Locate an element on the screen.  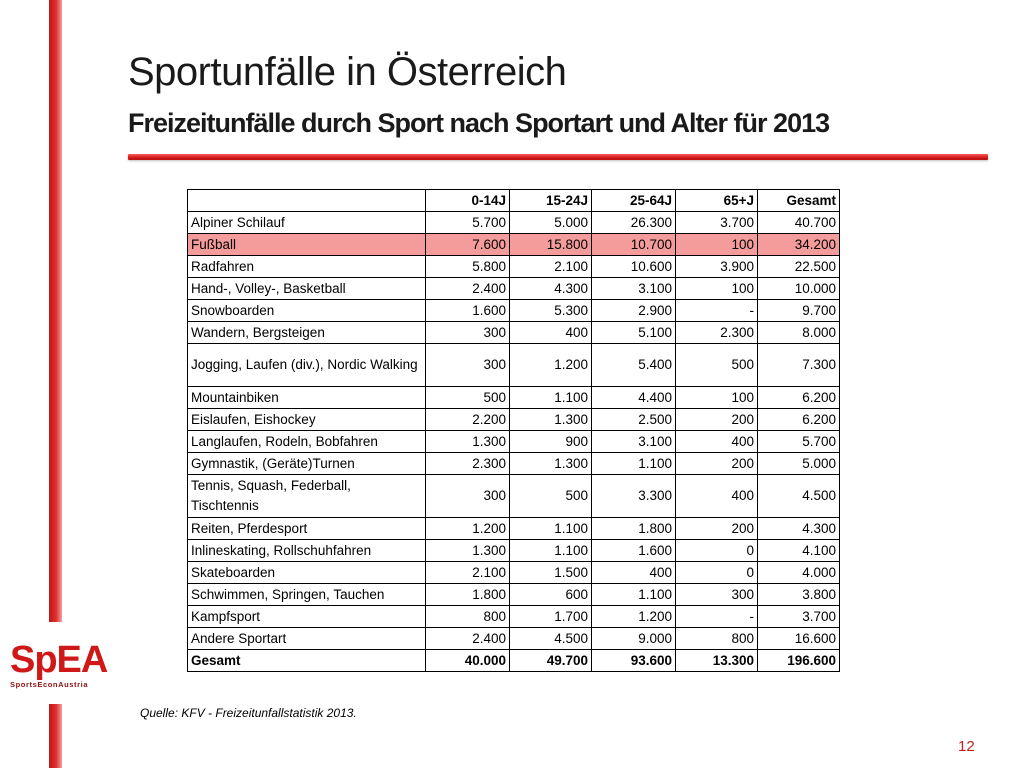
cell-v3: - is located at coordinates (716, 310).